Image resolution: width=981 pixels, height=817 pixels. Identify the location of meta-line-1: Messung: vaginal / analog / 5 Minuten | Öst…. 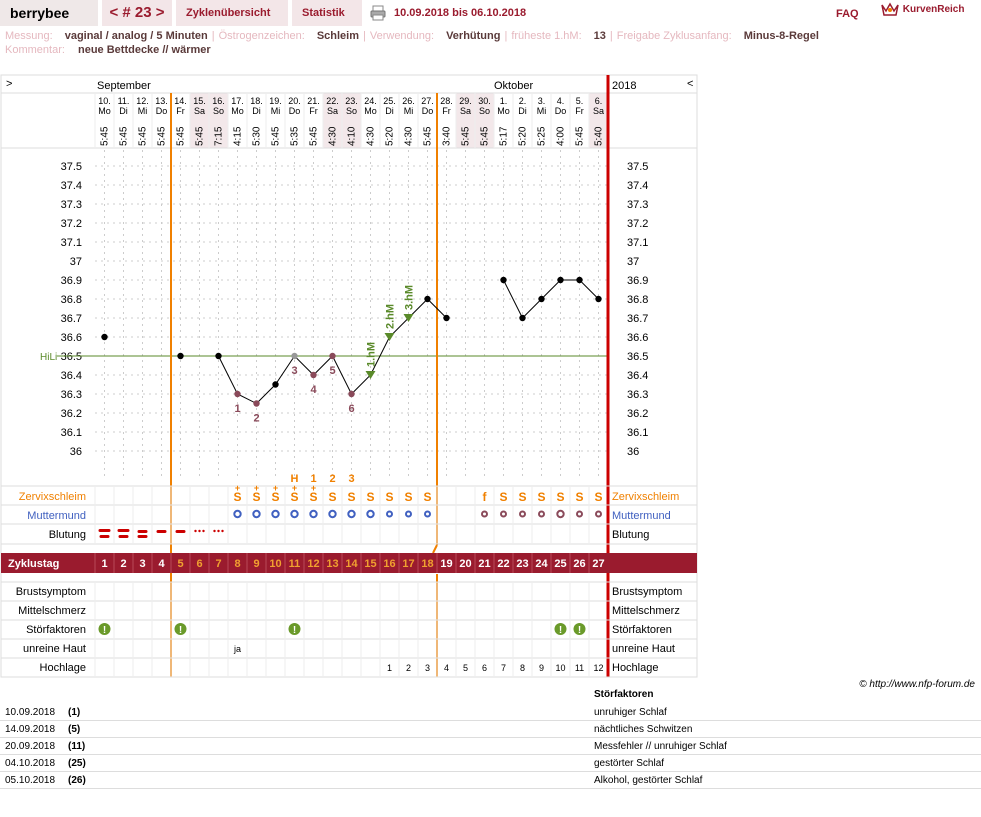
(412, 36).